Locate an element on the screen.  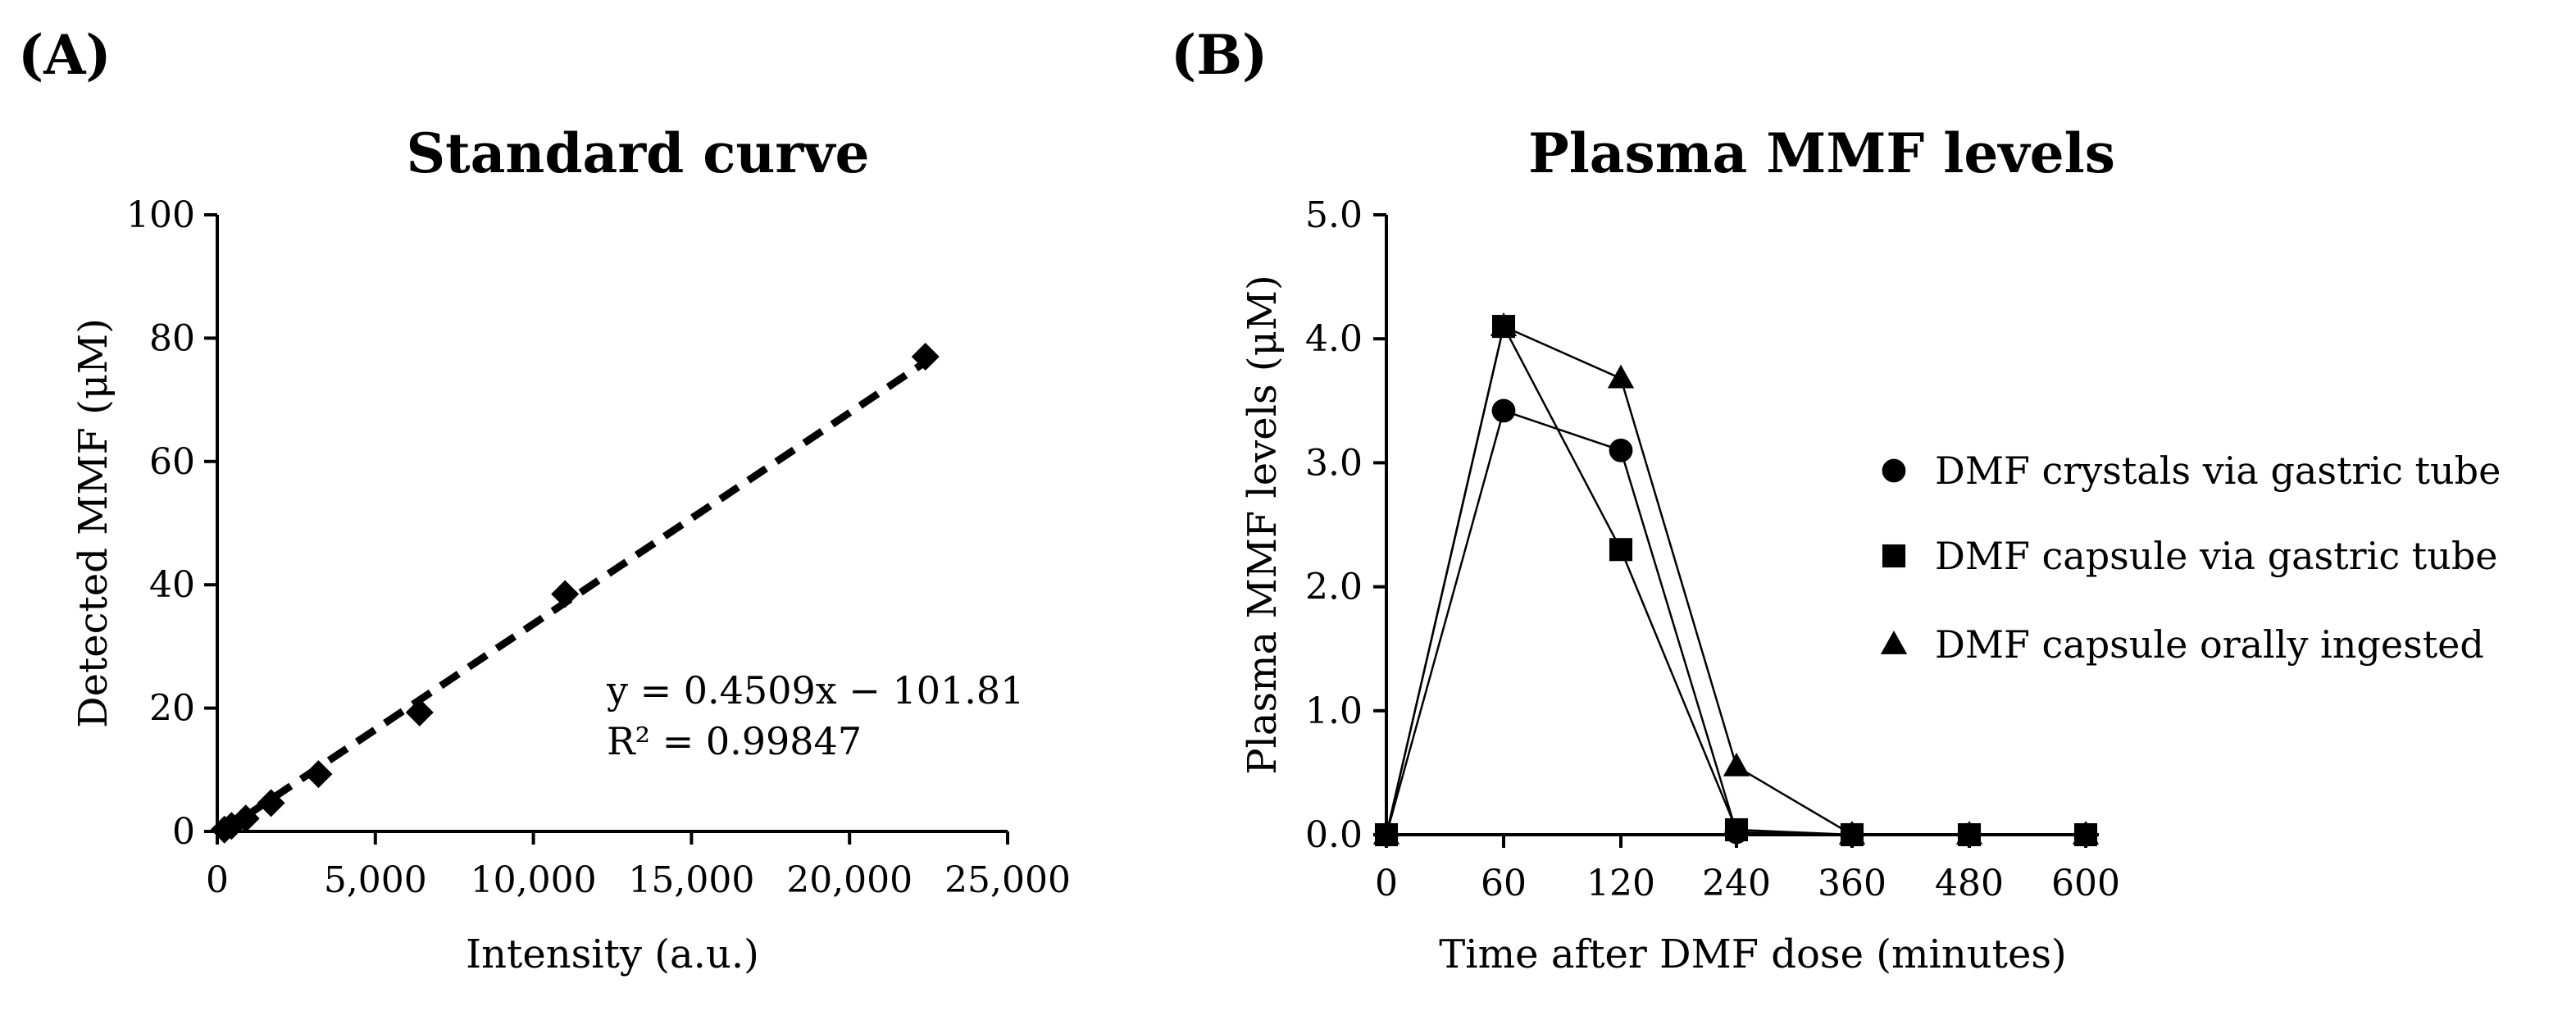
panel-b-y-tick-label: 3.0 is located at coordinates (1334, 463).